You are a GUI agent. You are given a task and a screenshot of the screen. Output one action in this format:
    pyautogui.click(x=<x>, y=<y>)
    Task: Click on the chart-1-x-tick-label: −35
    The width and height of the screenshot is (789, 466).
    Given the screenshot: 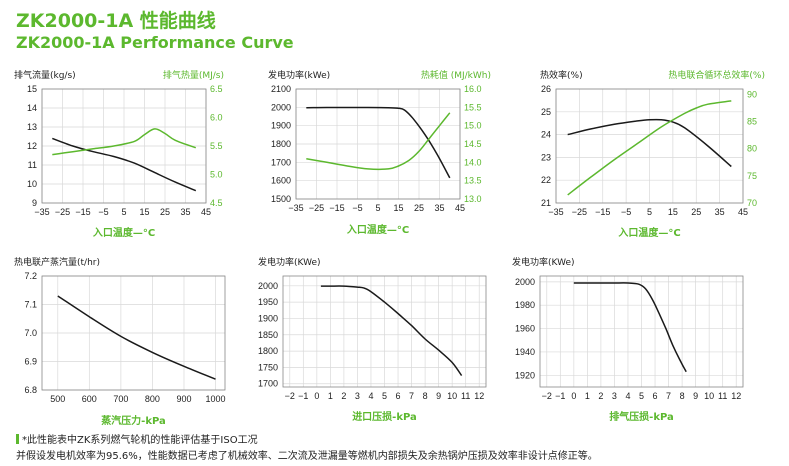 What is the action you would take?
    pyautogui.click(x=41, y=212)
    